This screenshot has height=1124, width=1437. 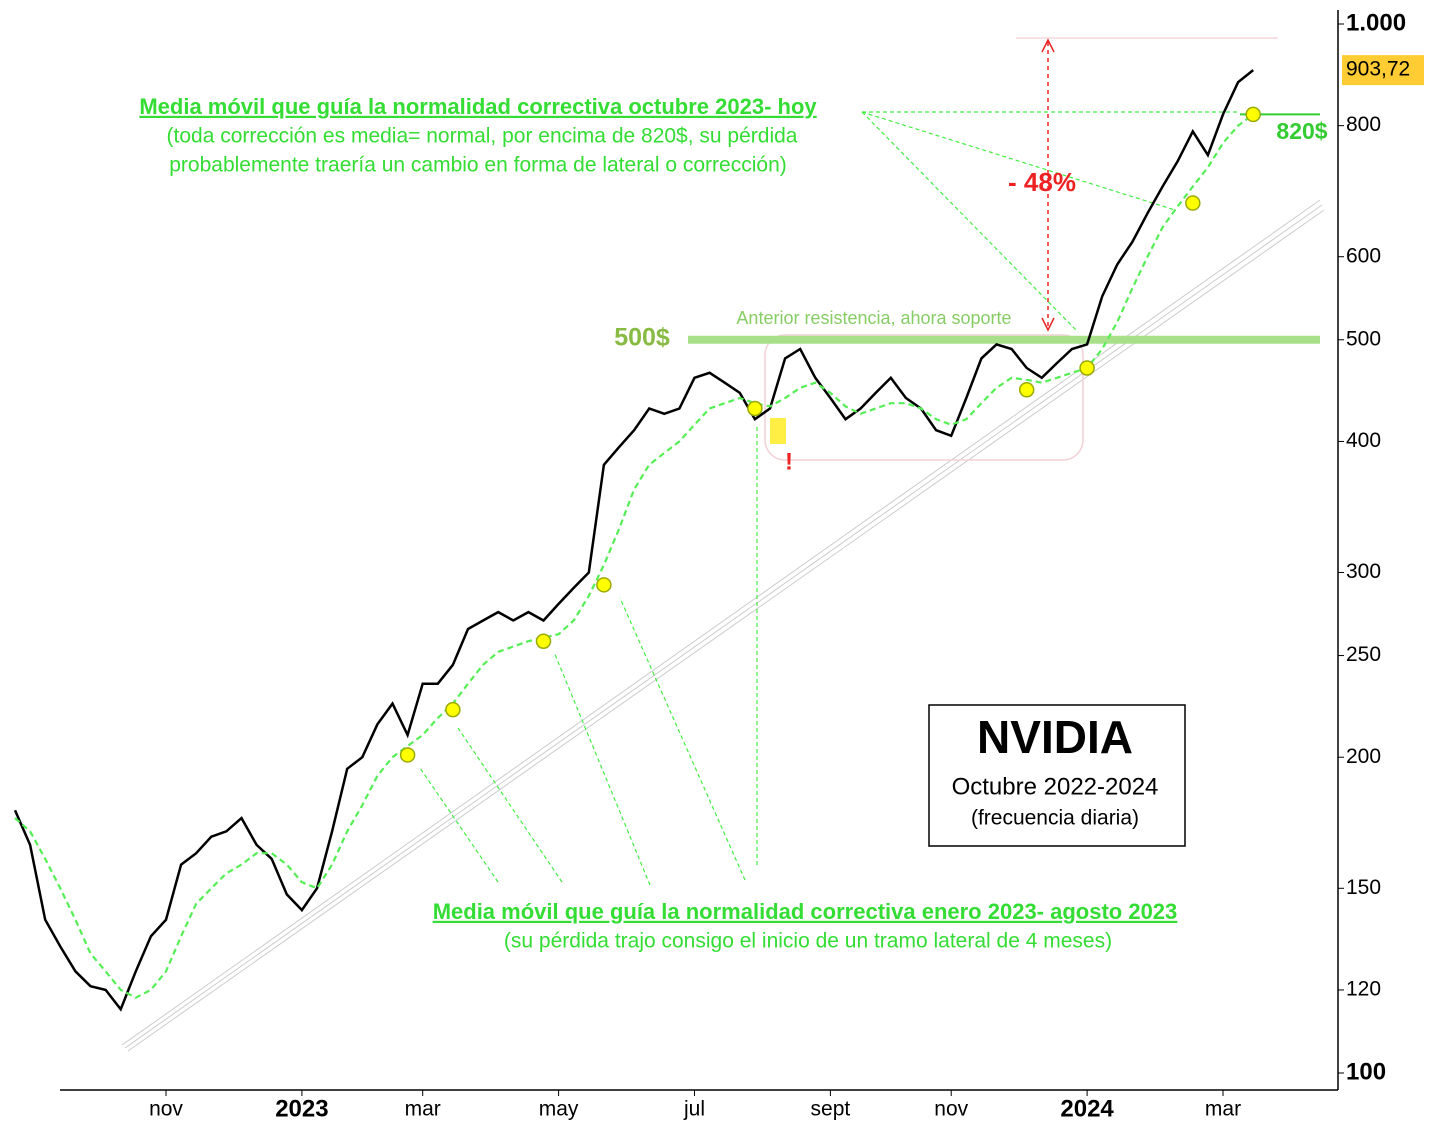 I want to click on y-tick-label: 500, so click(x=1363, y=338).